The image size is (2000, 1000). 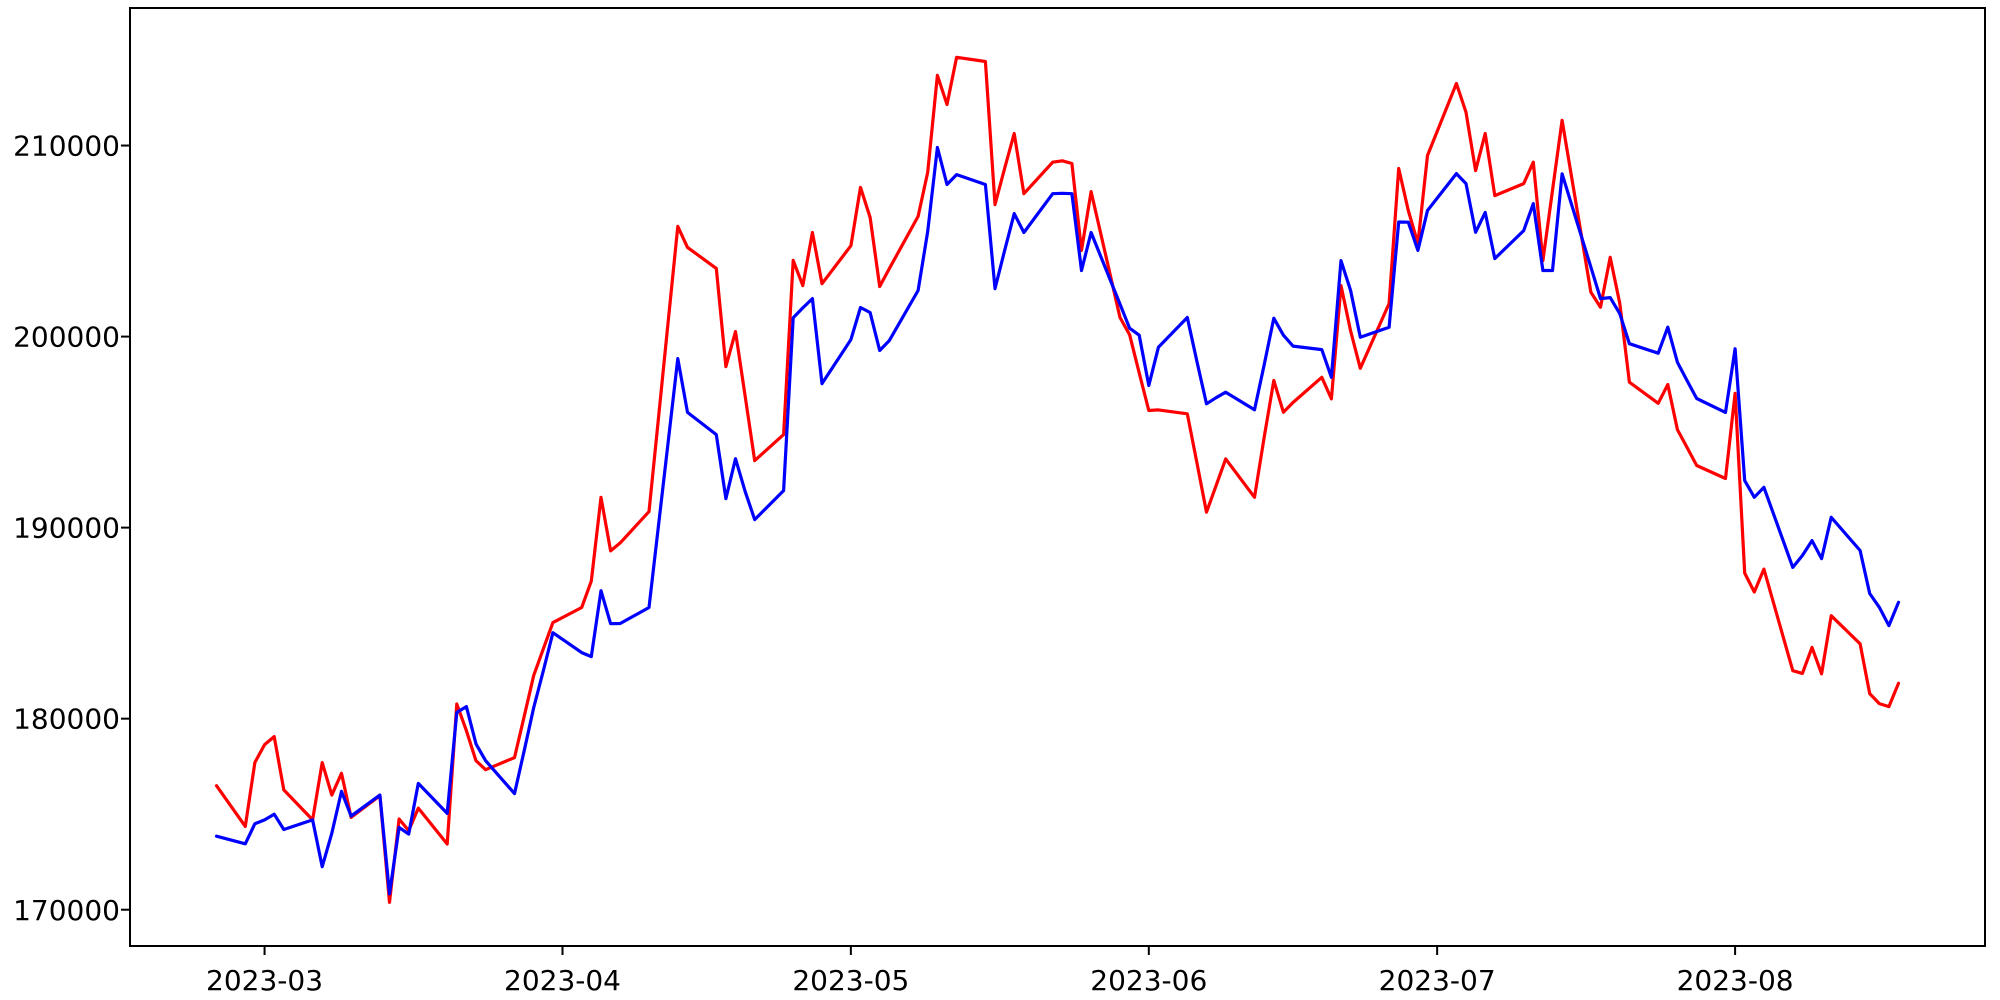 What do you see at coordinates (66, 337) in the screenshot?
I see `y-tick-label: 200000` at bounding box center [66, 337].